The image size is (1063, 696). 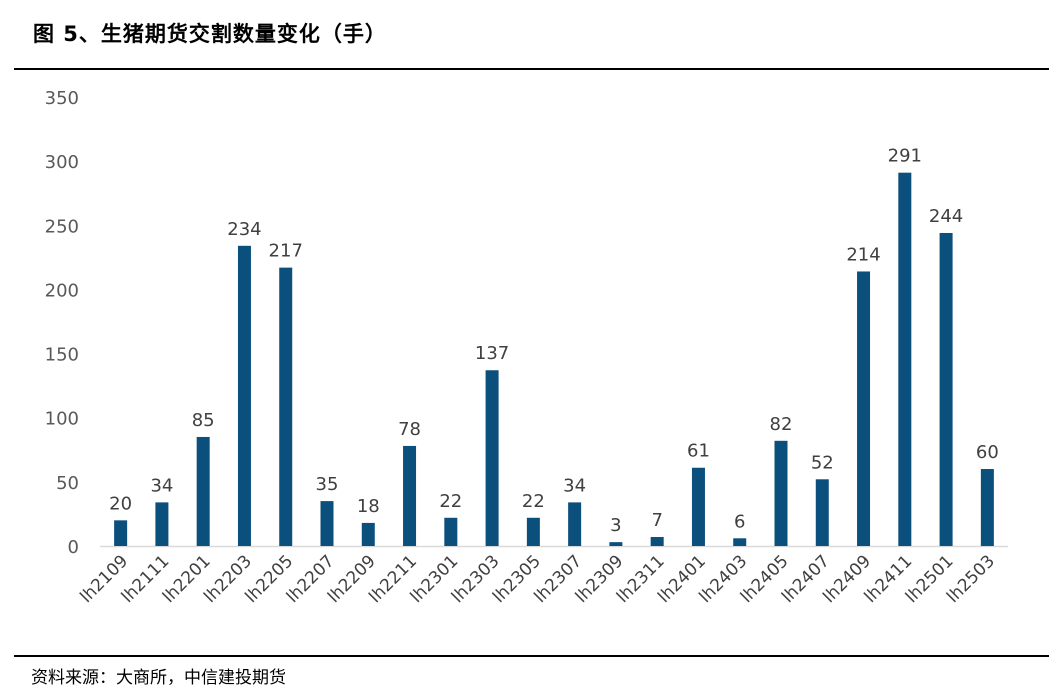 I want to click on data-label: 82, so click(x=781, y=424).